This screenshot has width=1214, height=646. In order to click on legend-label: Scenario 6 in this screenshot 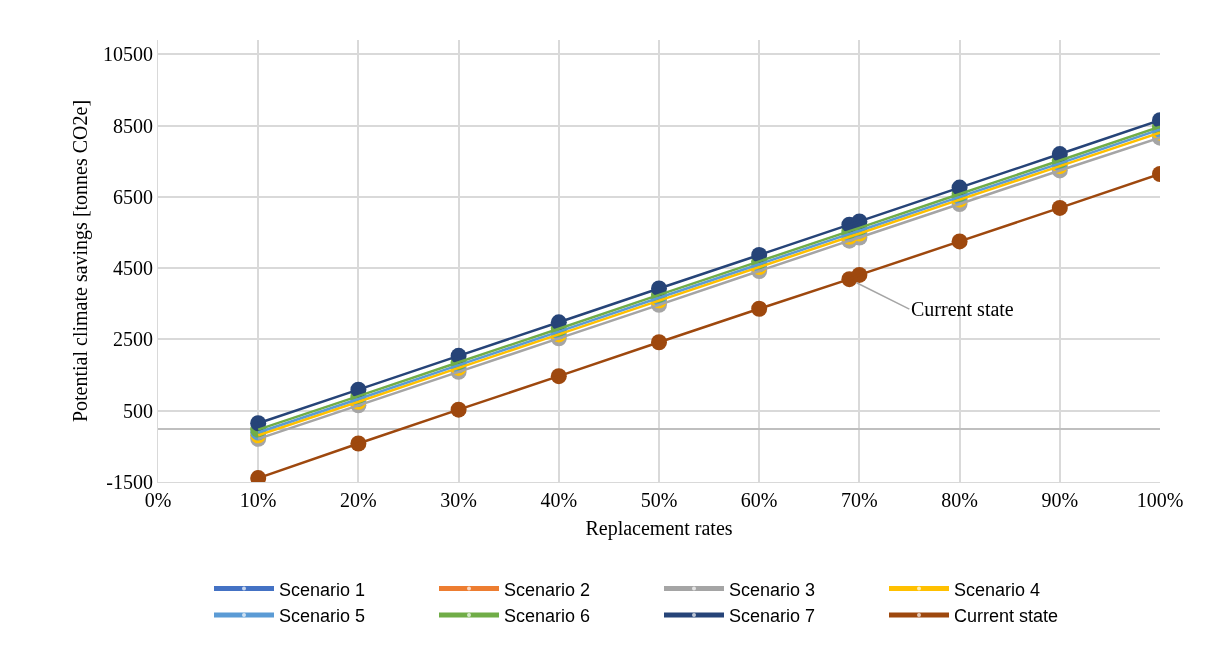, I will do `click(547, 616)`.